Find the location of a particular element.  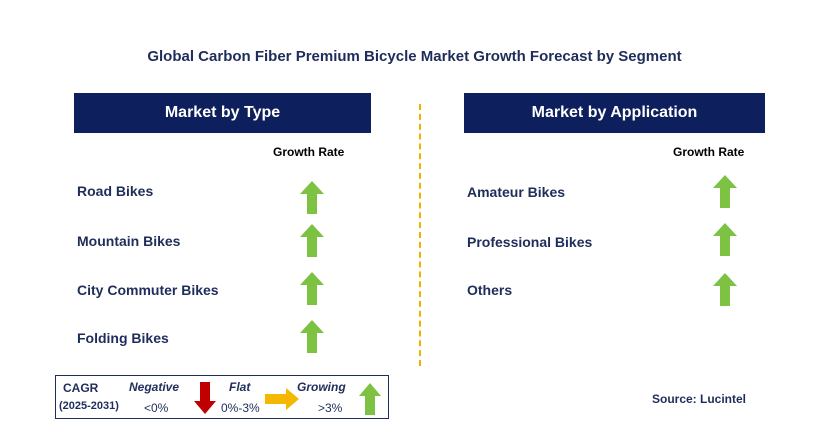

right-growth-rate-label: Growth Rate is located at coordinates (709, 152).